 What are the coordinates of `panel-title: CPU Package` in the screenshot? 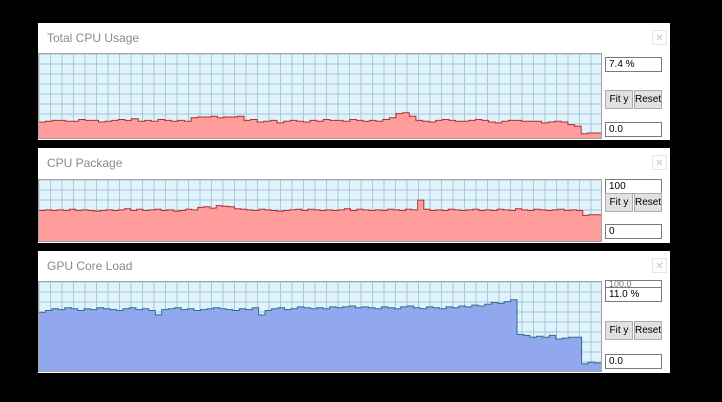 It's located at (85, 163).